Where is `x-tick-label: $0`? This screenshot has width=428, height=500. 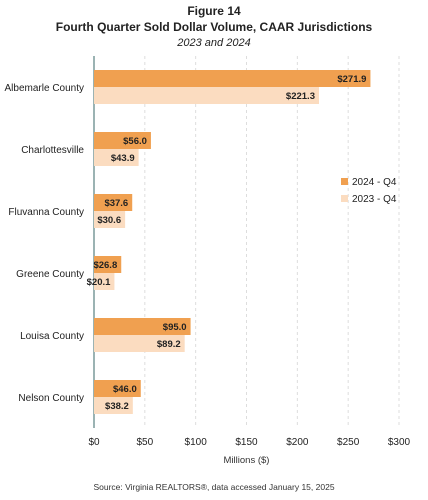
x-tick-label: $0 is located at coordinates (94, 442).